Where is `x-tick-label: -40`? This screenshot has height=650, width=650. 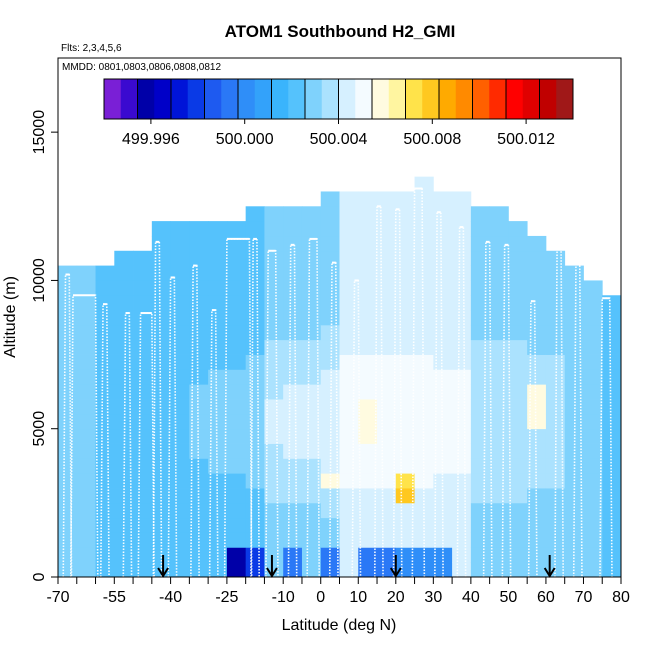
x-tick-label: -40 is located at coordinates (170, 597).